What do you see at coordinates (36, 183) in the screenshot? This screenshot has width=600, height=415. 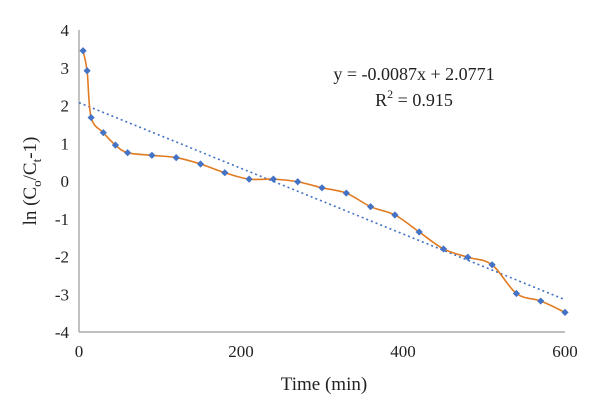 I see `y-axis-title-sub-o: o` at bounding box center [36, 183].